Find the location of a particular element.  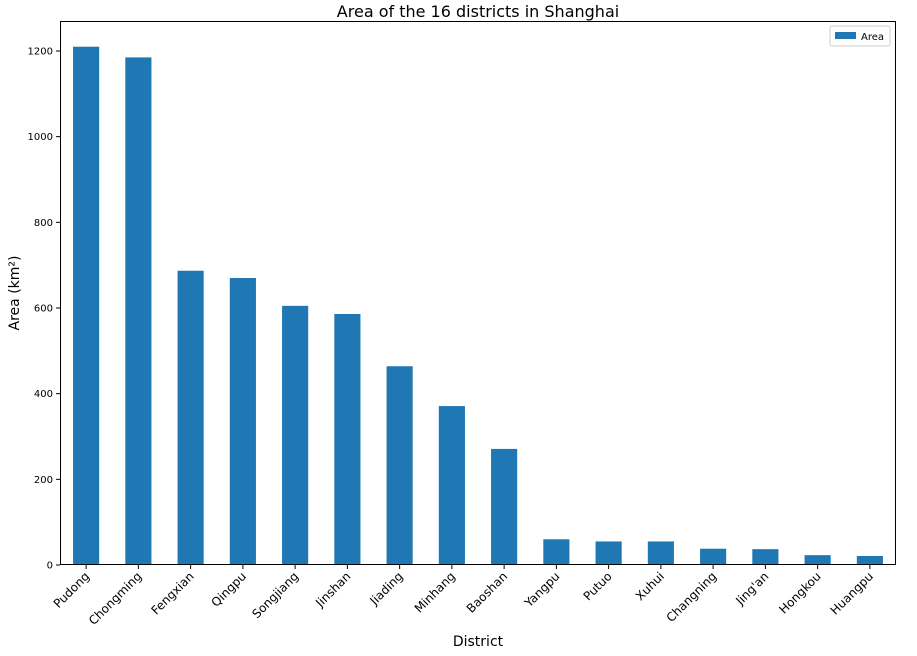

legend-swatch is located at coordinates (845, 35).